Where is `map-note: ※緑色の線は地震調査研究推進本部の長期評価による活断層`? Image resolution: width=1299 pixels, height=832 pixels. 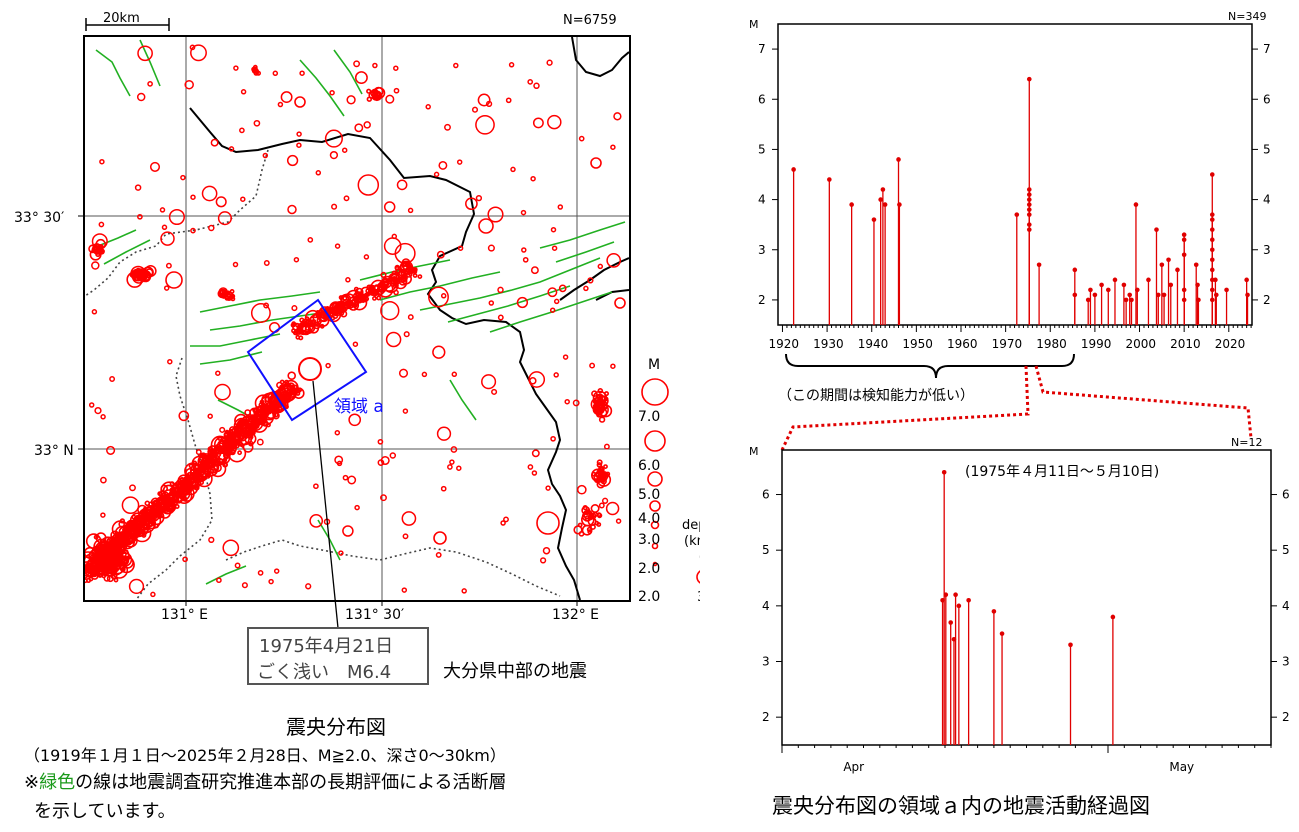 map-note: ※緑色の線は地震調査研究推進本部の長期評価による活断層 is located at coordinates (265, 782).